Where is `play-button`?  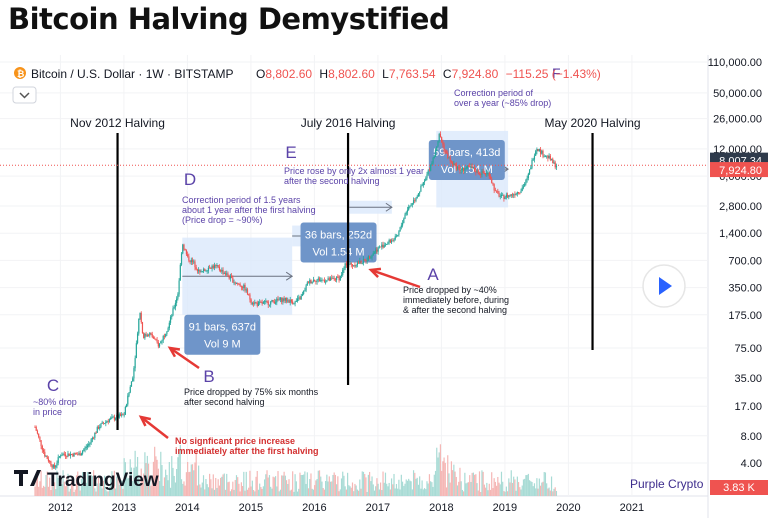
play-button is located at coordinates (664, 286).